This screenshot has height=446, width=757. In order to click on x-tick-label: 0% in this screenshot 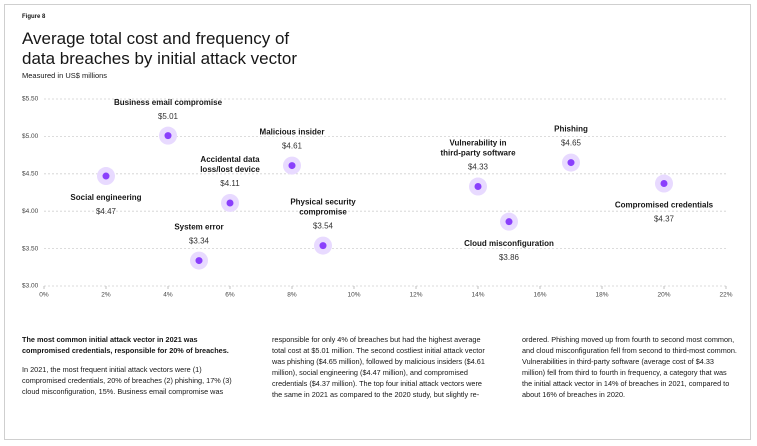, I will do `click(44, 295)`.